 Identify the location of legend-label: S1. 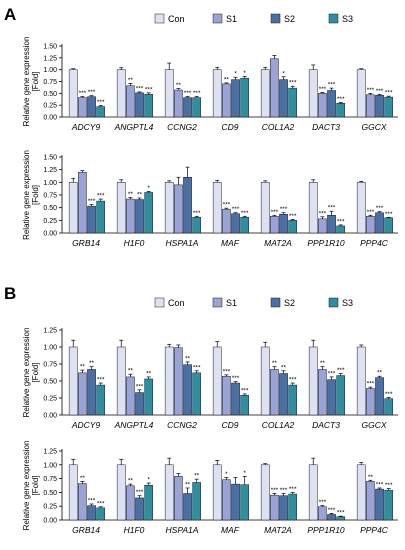
(231, 303).